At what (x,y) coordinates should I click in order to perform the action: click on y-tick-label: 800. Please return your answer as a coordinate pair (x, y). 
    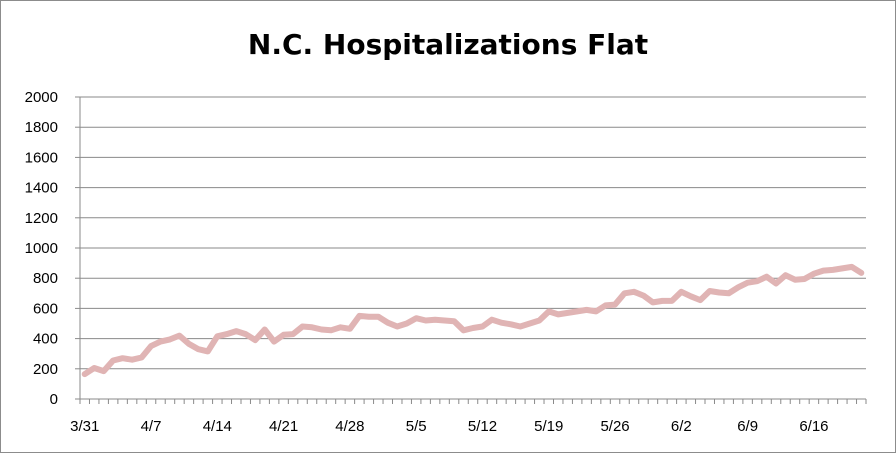
    Looking at the image, I should click on (45, 278).